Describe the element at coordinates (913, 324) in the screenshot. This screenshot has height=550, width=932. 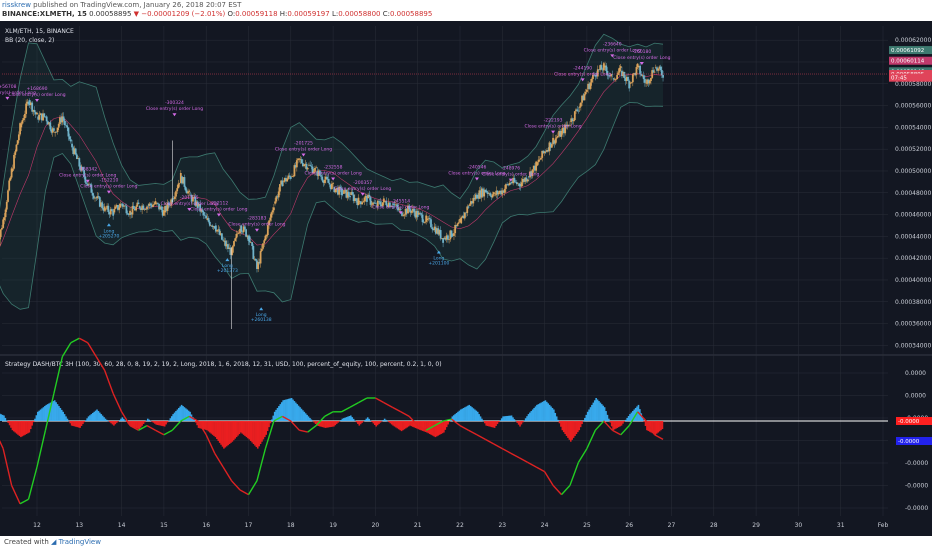
I see `y-tick-label: 0.00036000` at that location.